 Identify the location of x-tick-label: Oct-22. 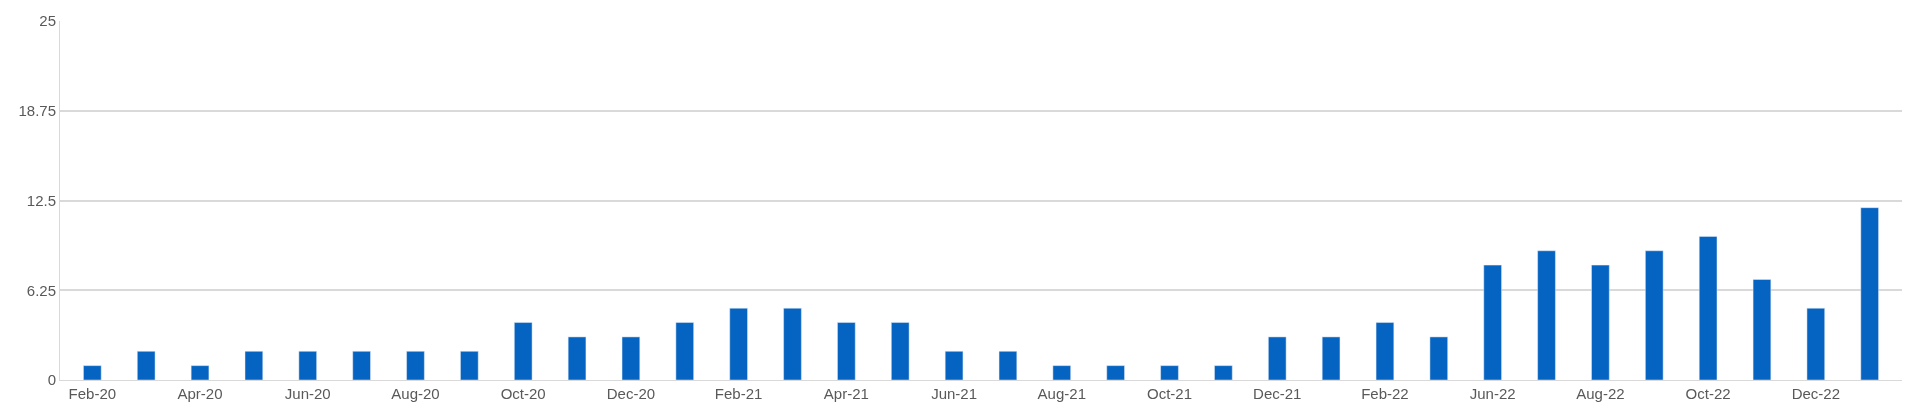
(1708, 393).